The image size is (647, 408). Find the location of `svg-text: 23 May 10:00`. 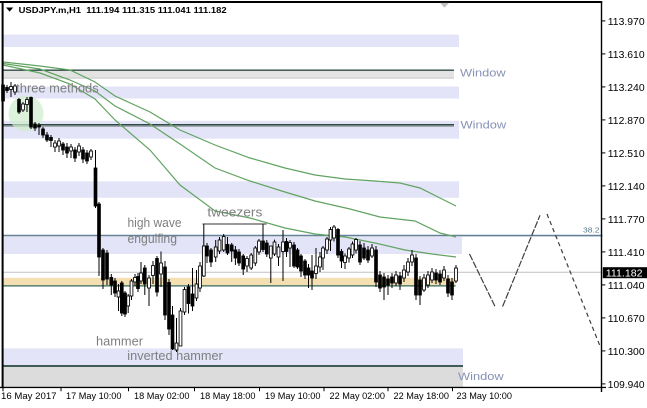

svg-text: 23 May 10:00 is located at coordinates (485, 396).